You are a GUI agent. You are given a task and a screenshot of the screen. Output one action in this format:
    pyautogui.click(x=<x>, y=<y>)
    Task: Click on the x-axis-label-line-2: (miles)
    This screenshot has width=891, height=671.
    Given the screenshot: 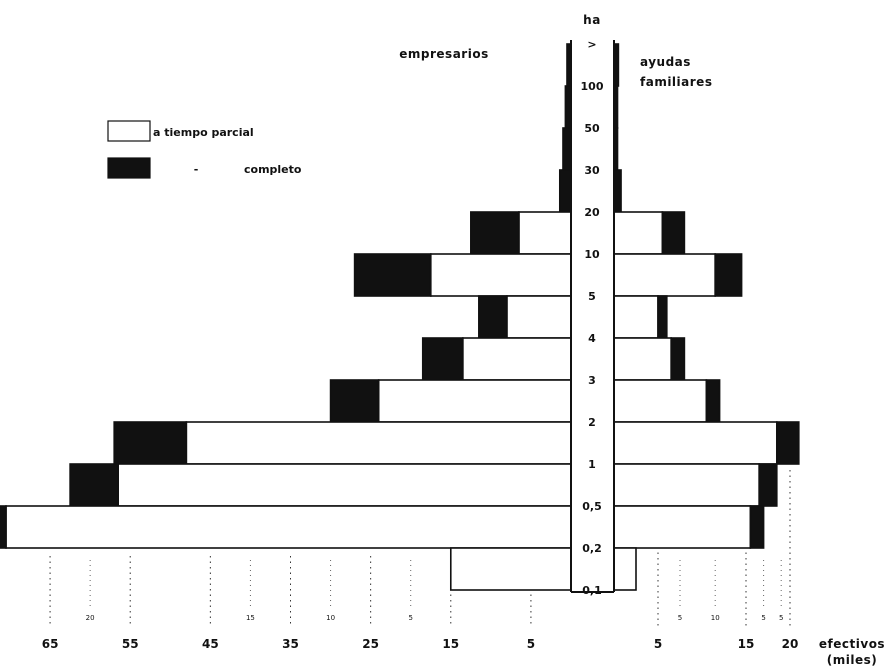 What is the action you would take?
    pyautogui.click(x=852, y=660)
    